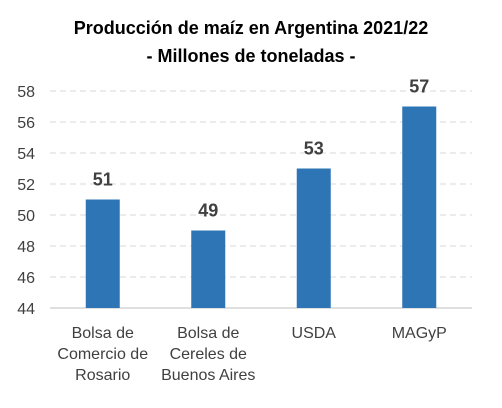 The width and height of the screenshot is (502, 408). Describe the element at coordinates (26, 278) in the screenshot. I see `y-tick-label: 46` at that location.